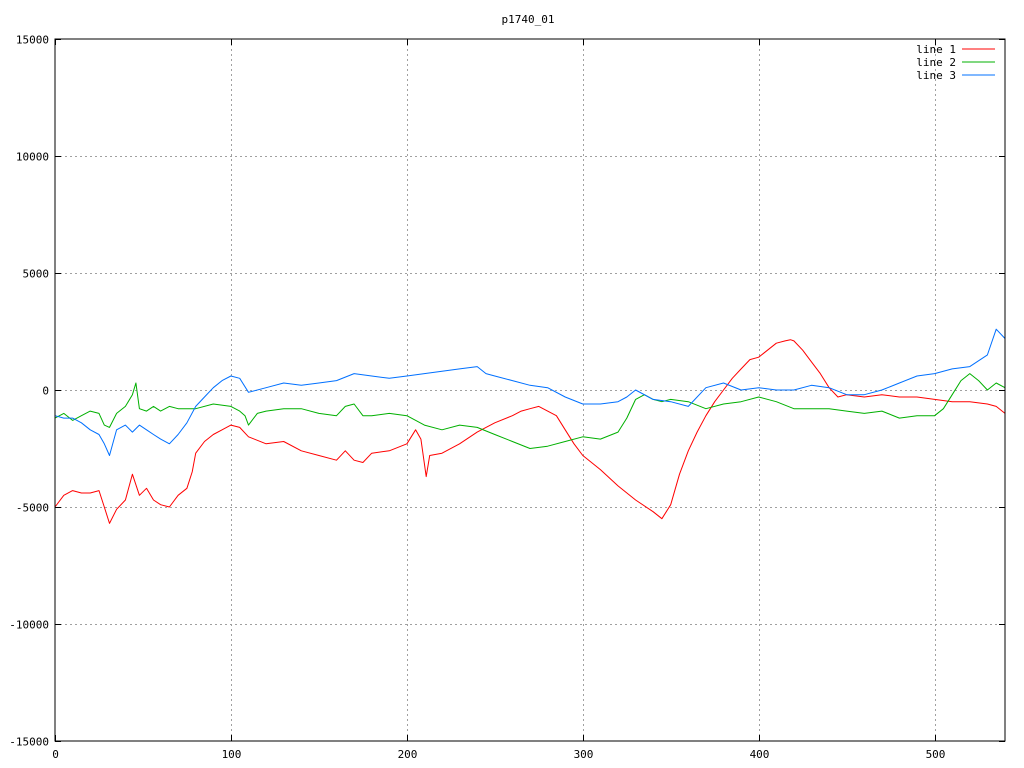 The height and width of the screenshot is (768, 1024). Describe the element at coordinates (36, 274) in the screenshot. I see `y-tick-label: 5000` at that location.